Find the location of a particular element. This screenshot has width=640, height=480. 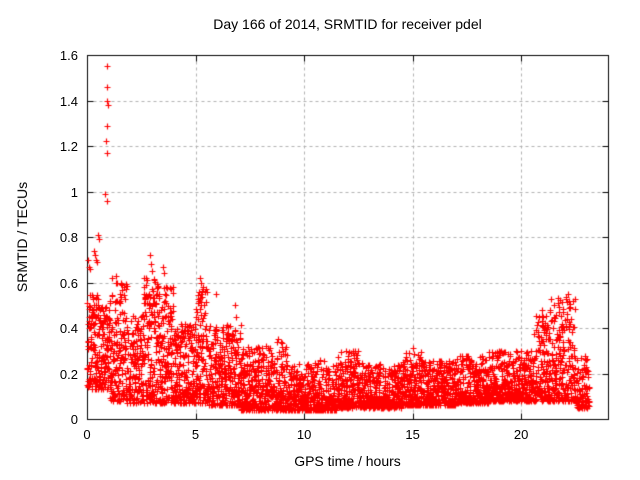

x-tick-label: 10 is located at coordinates (304, 434).